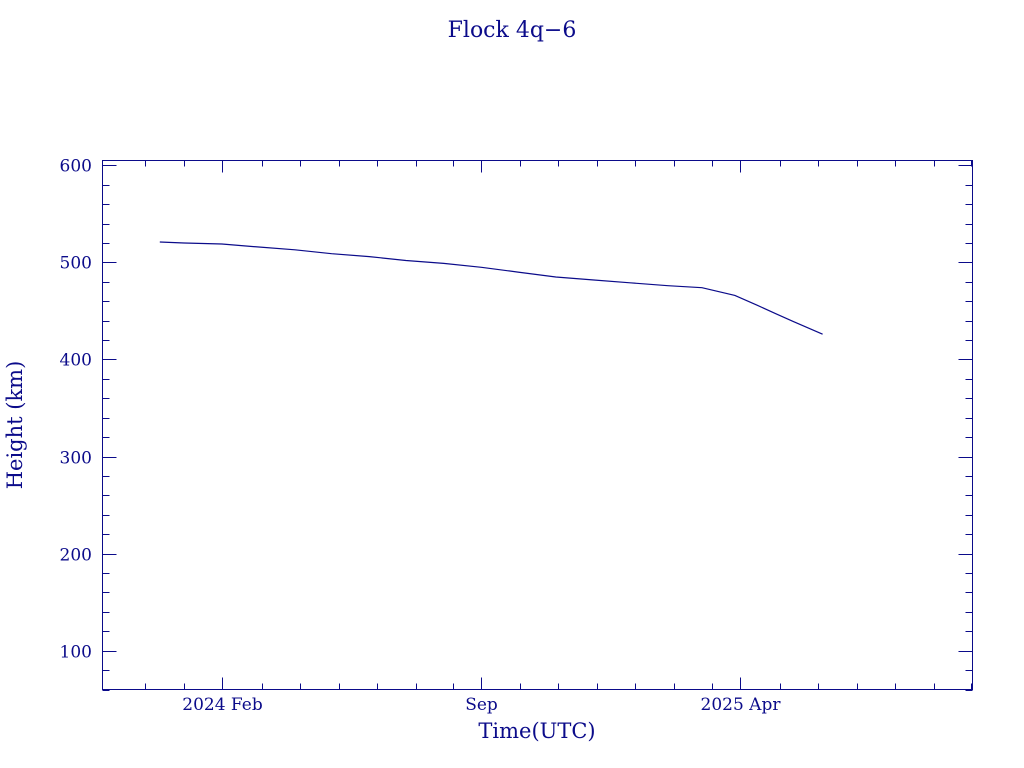 This screenshot has height=768, width=1024. Describe the element at coordinates (76, 361) in the screenshot. I see `y-tick-label: 400` at that location.